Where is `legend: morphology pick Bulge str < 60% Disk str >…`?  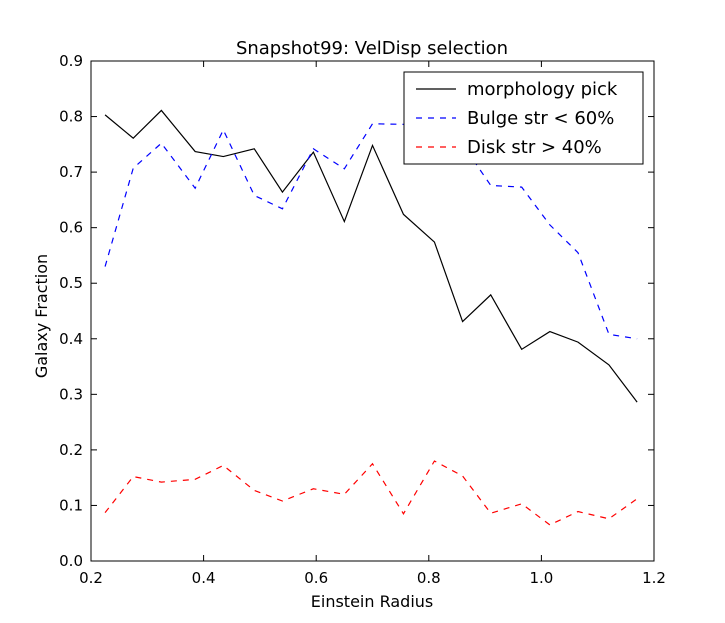 legend: morphology pick Bulge str < 60% Disk str >… is located at coordinates (523, 118).